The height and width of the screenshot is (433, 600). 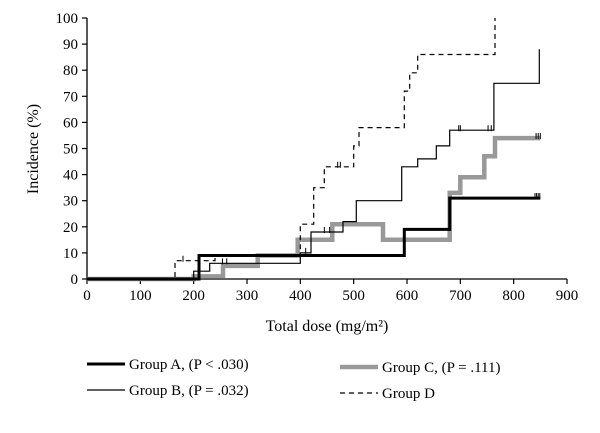 I want to click on y-tick-label: 50, so click(x=70, y=150).